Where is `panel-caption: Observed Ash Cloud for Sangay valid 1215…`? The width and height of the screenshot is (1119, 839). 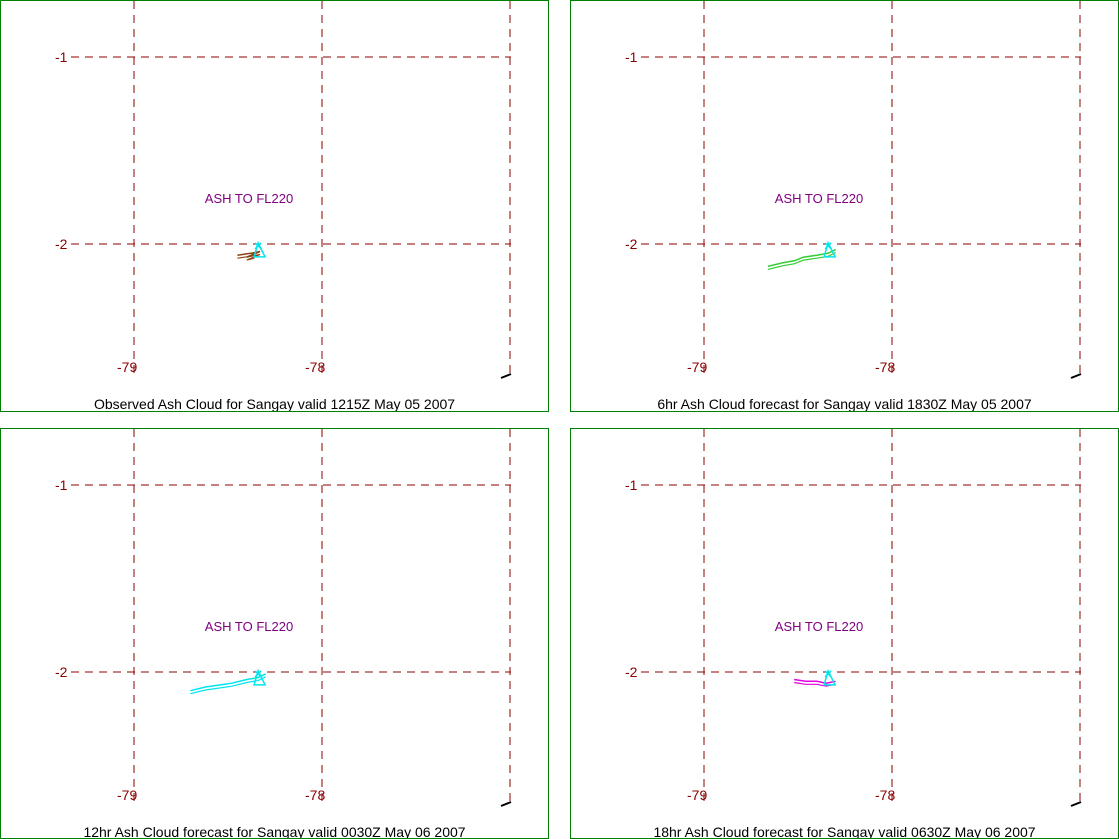 panel-caption: Observed Ash Cloud for Sangay valid 1215… is located at coordinates (274, 404).